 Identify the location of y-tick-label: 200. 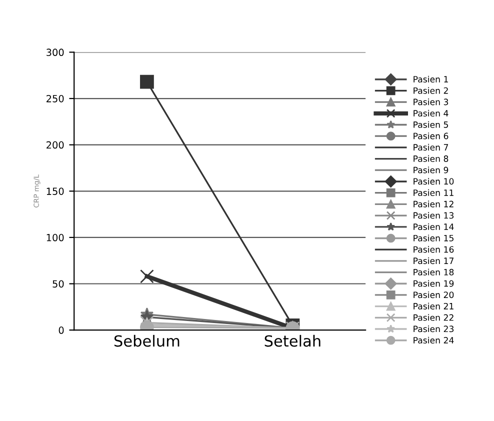
(55, 145).